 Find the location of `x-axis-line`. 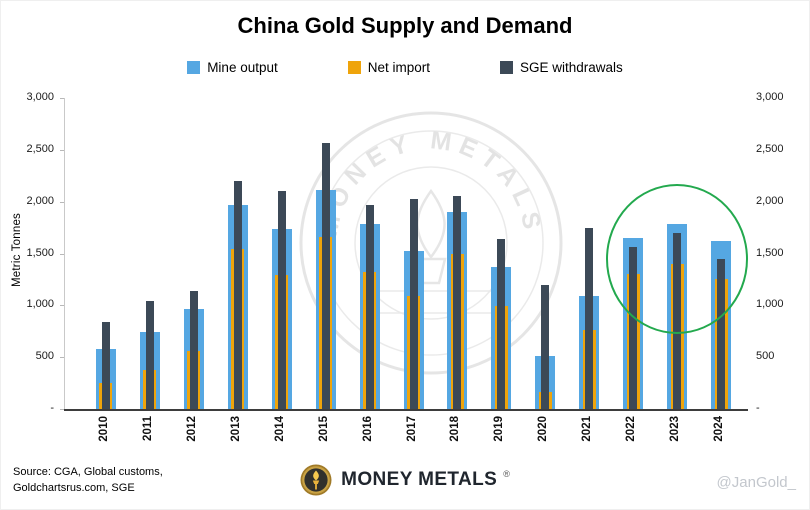

x-axis-line is located at coordinates (406, 410).